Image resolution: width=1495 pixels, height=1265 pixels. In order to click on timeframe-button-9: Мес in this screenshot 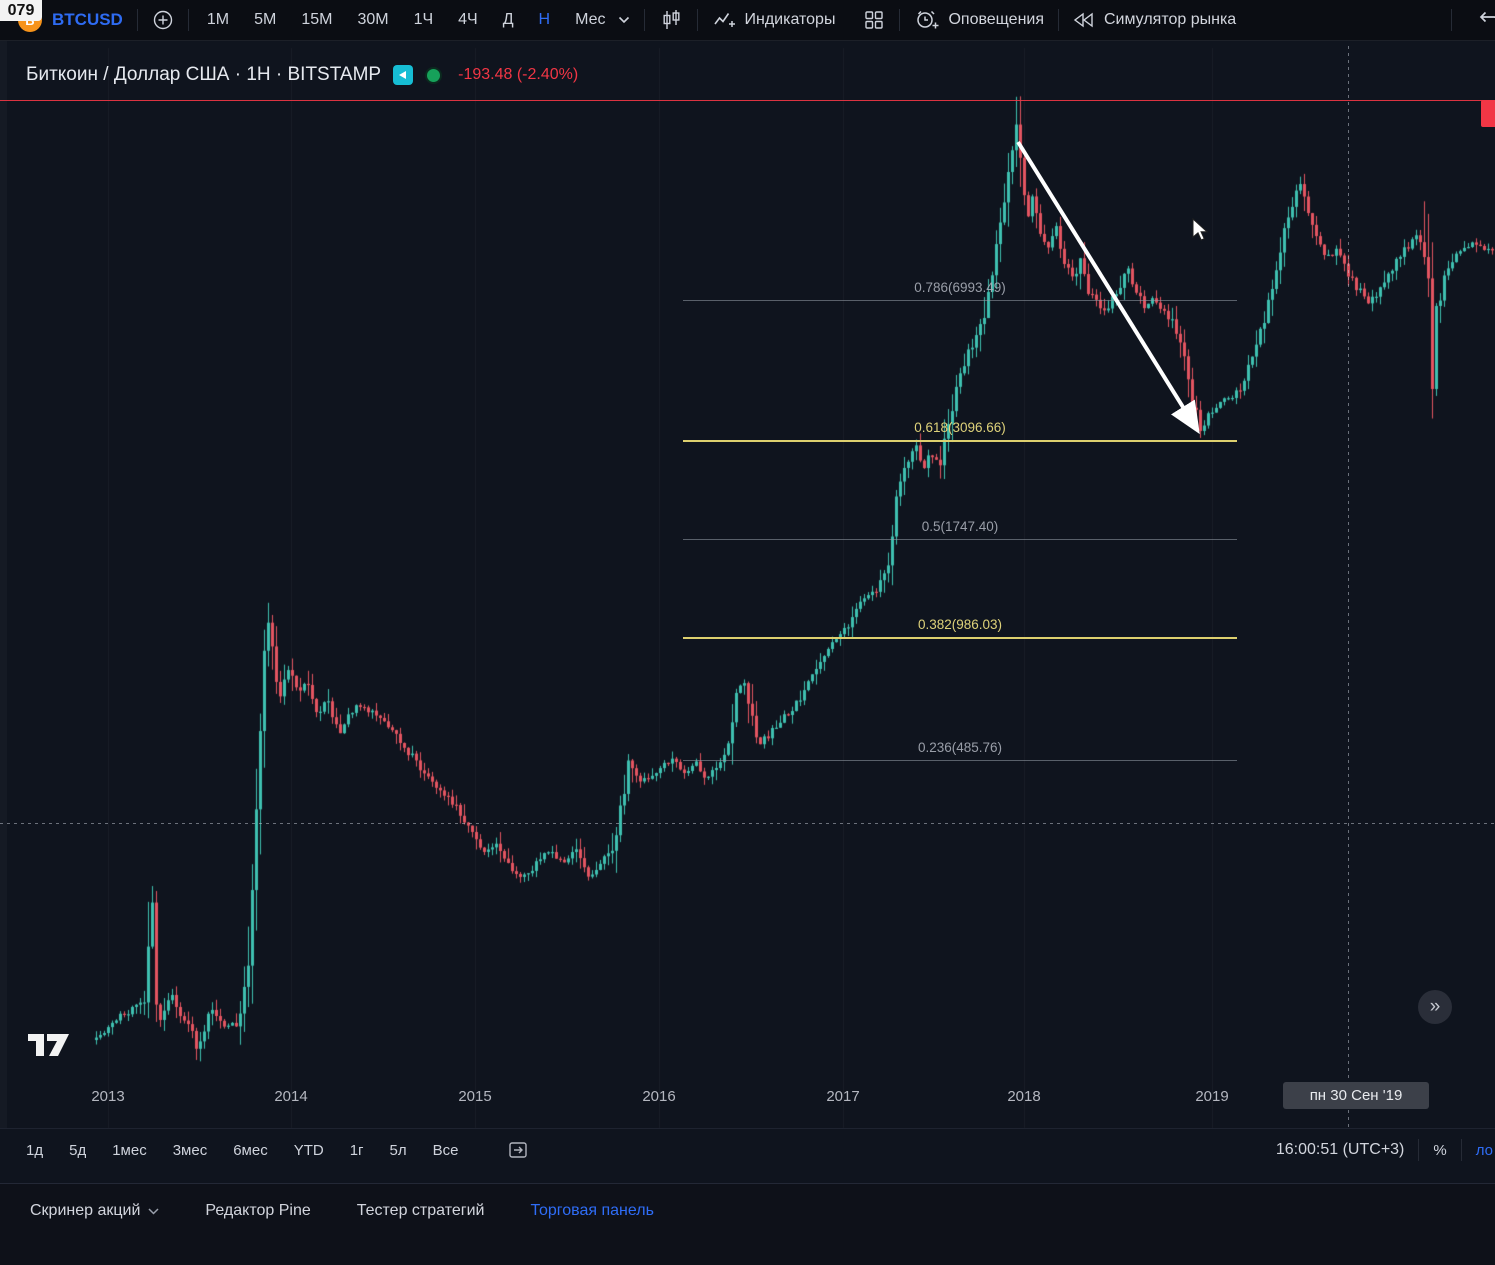, I will do `click(590, 19)`.